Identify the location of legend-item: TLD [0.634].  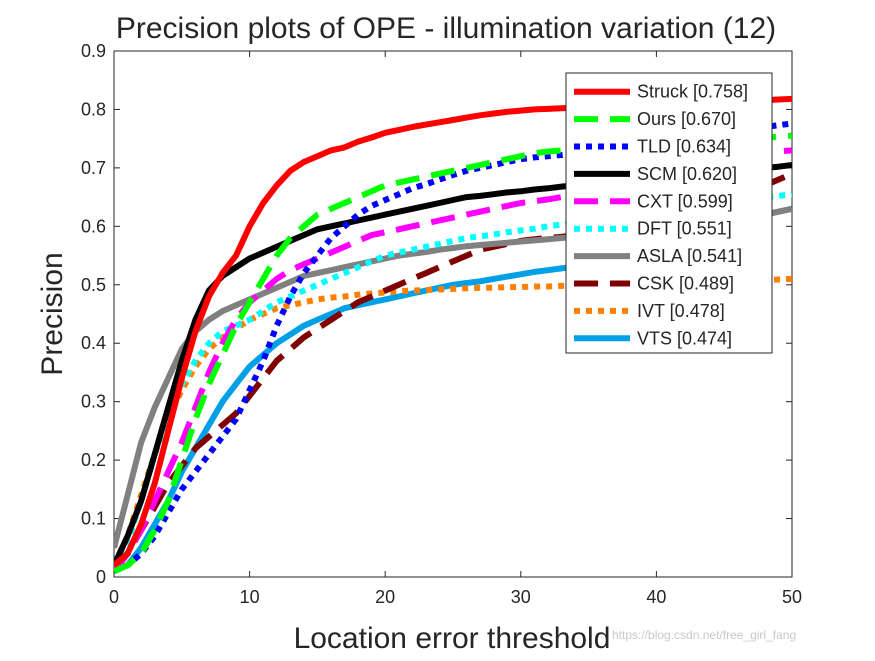
(652, 147).